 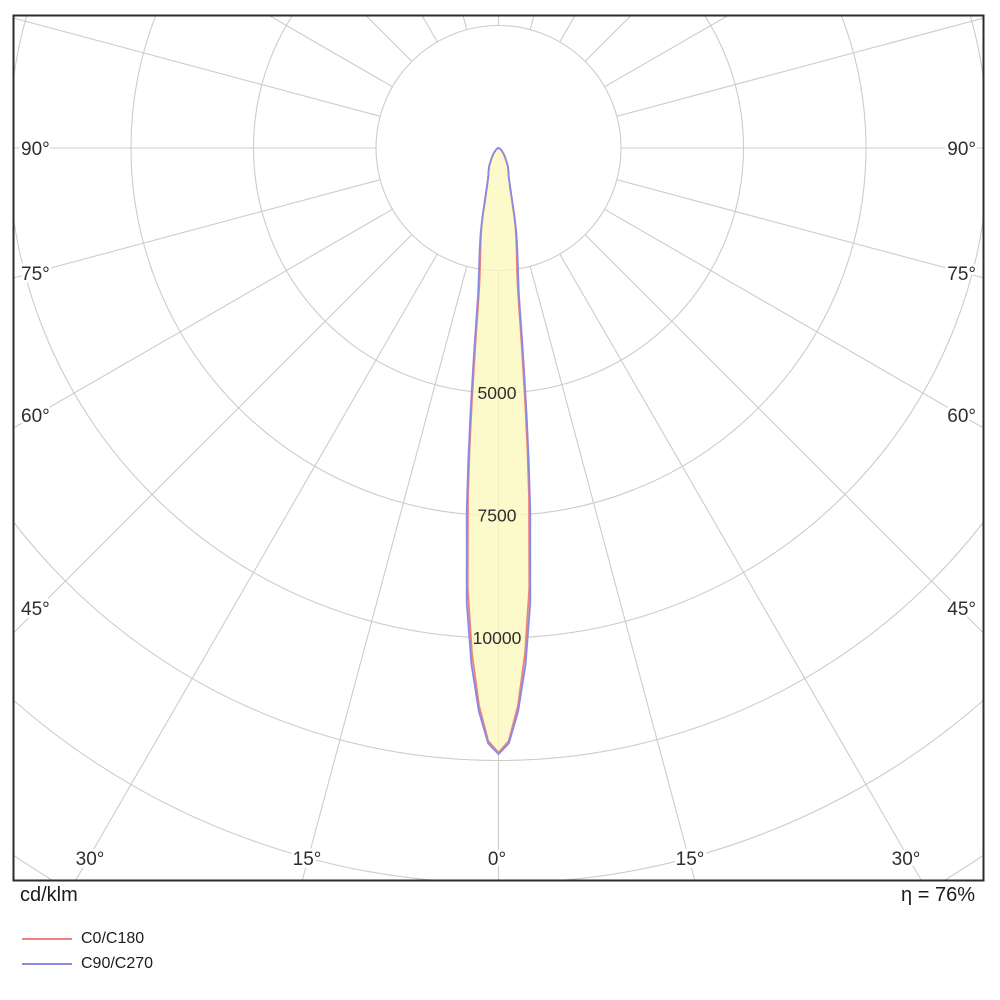 I want to click on legend: C0/C180 C90/C270, so click(x=87, y=951).